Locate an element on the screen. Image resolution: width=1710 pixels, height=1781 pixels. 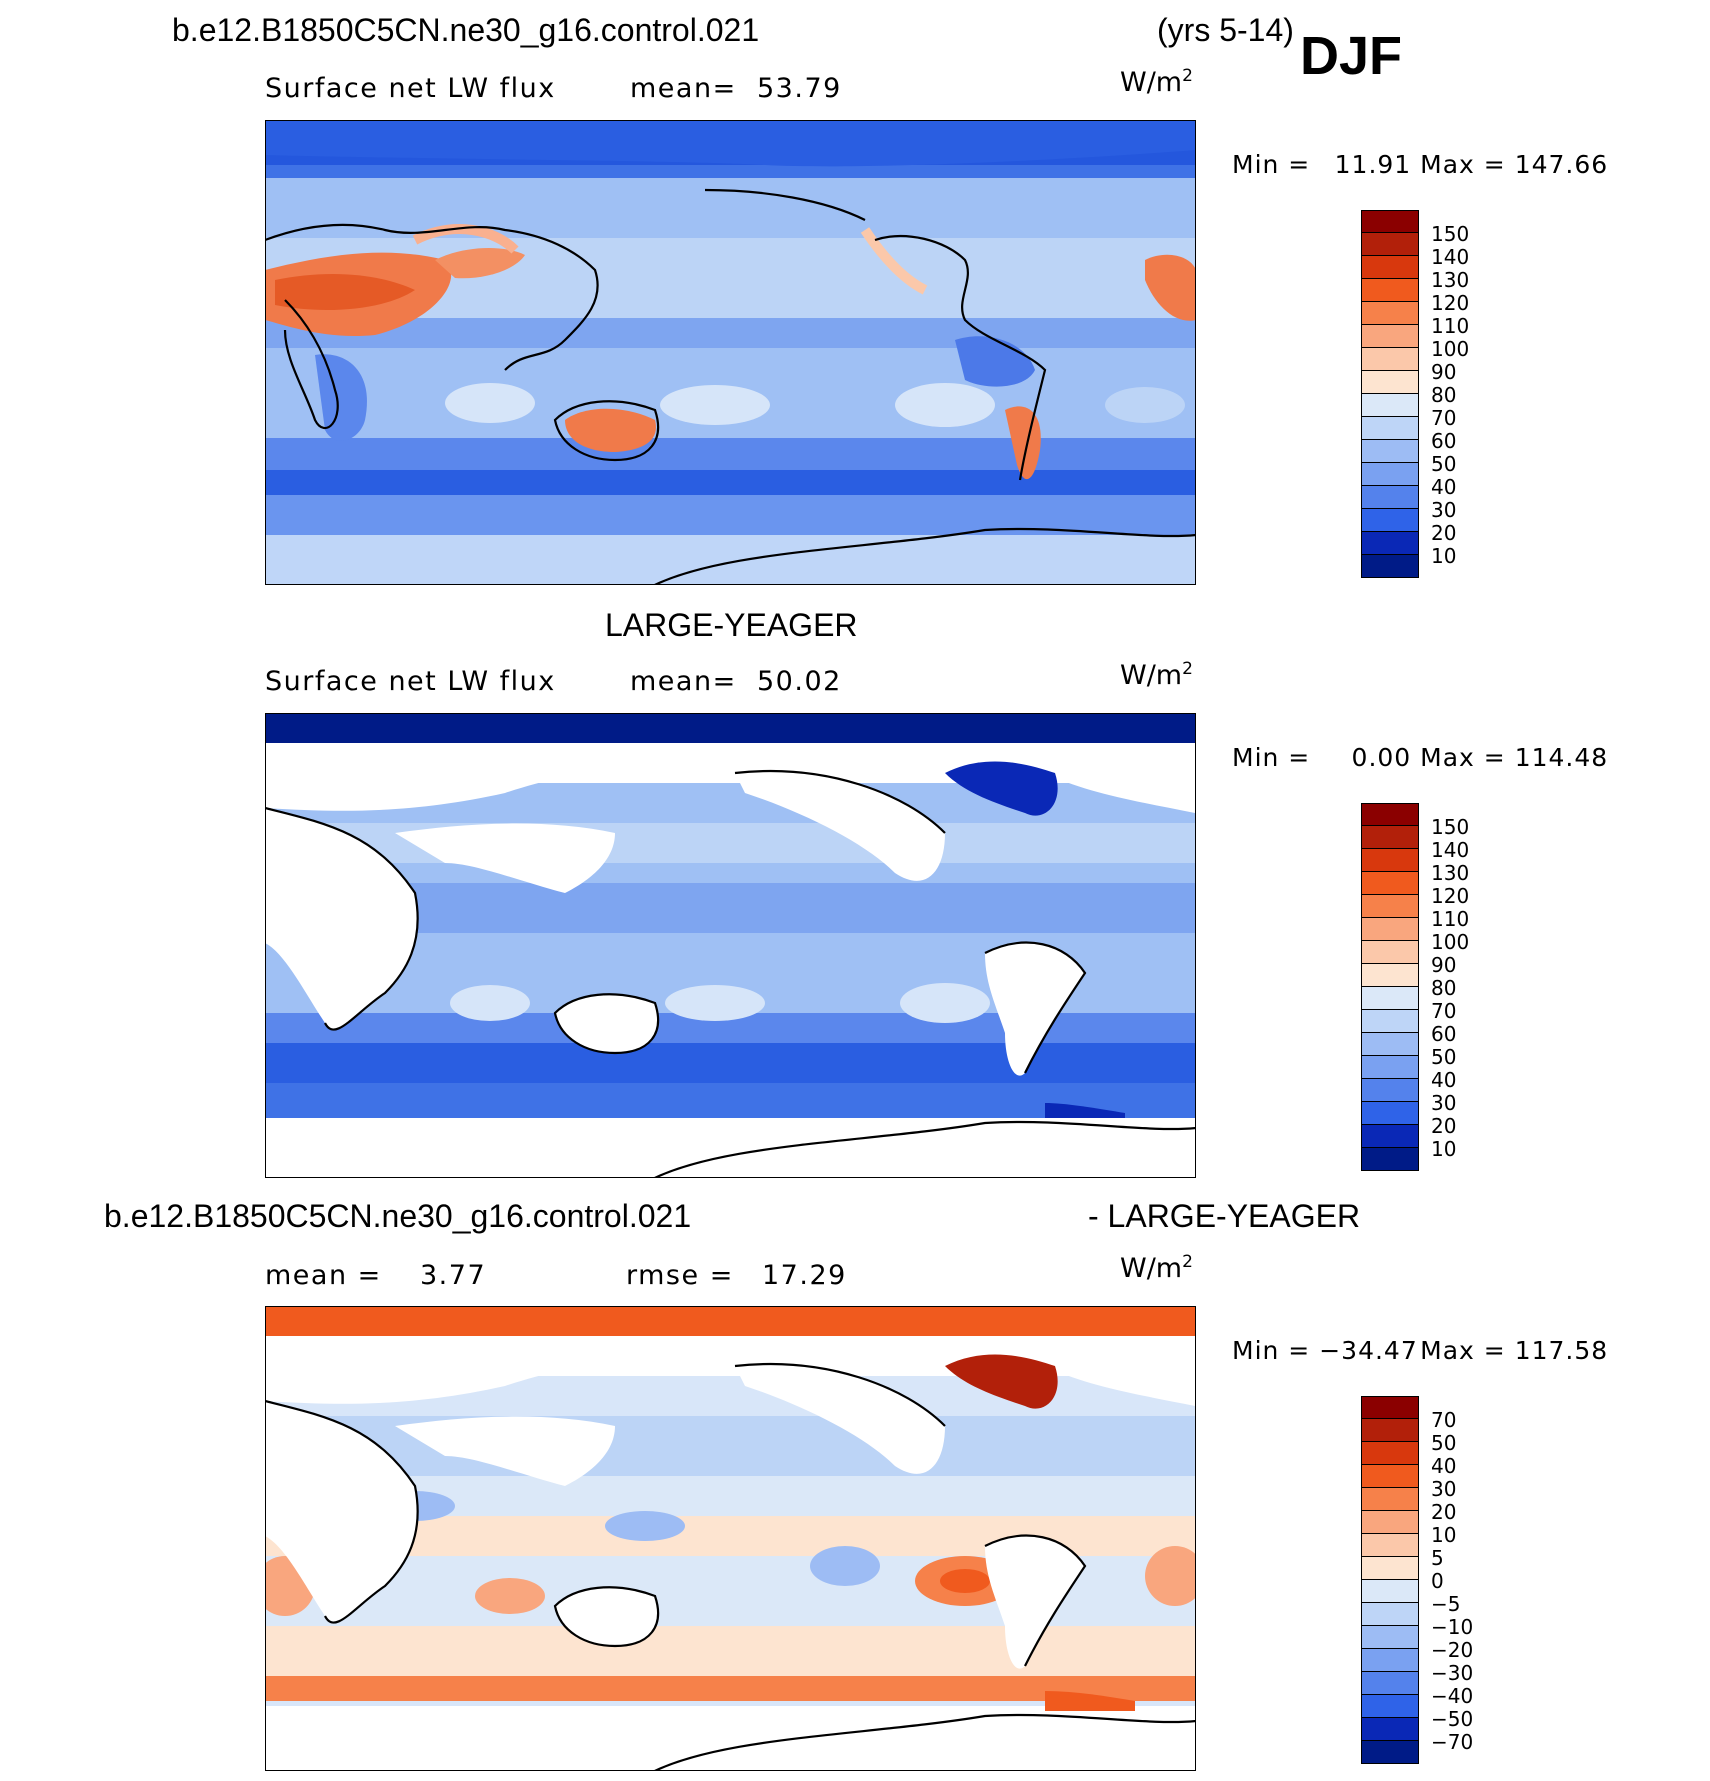
panel1-cb-label: 40 is located at coordinates (1444, 487).